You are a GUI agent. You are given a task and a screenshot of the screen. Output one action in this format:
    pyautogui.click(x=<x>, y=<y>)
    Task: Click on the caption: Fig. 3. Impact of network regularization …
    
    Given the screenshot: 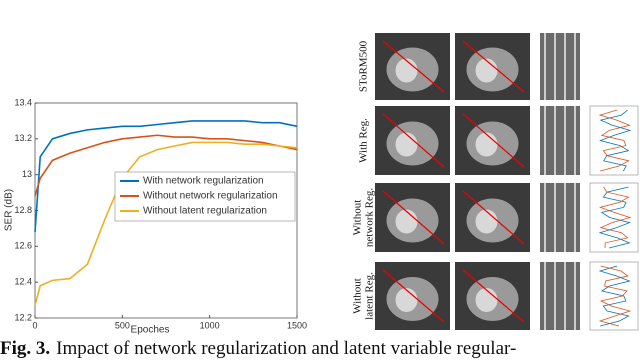 What is the action you would take?
    pyautogui.click(x=258, y=349)
    